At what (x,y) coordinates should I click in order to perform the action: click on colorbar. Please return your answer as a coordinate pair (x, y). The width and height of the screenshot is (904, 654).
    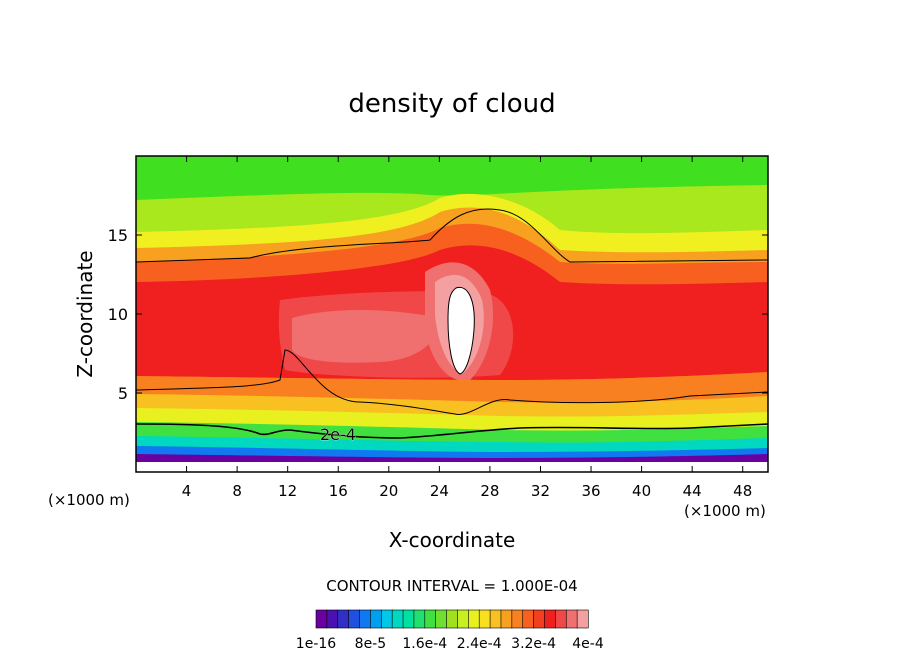
    Looking at the image, I should click on (452, 619).